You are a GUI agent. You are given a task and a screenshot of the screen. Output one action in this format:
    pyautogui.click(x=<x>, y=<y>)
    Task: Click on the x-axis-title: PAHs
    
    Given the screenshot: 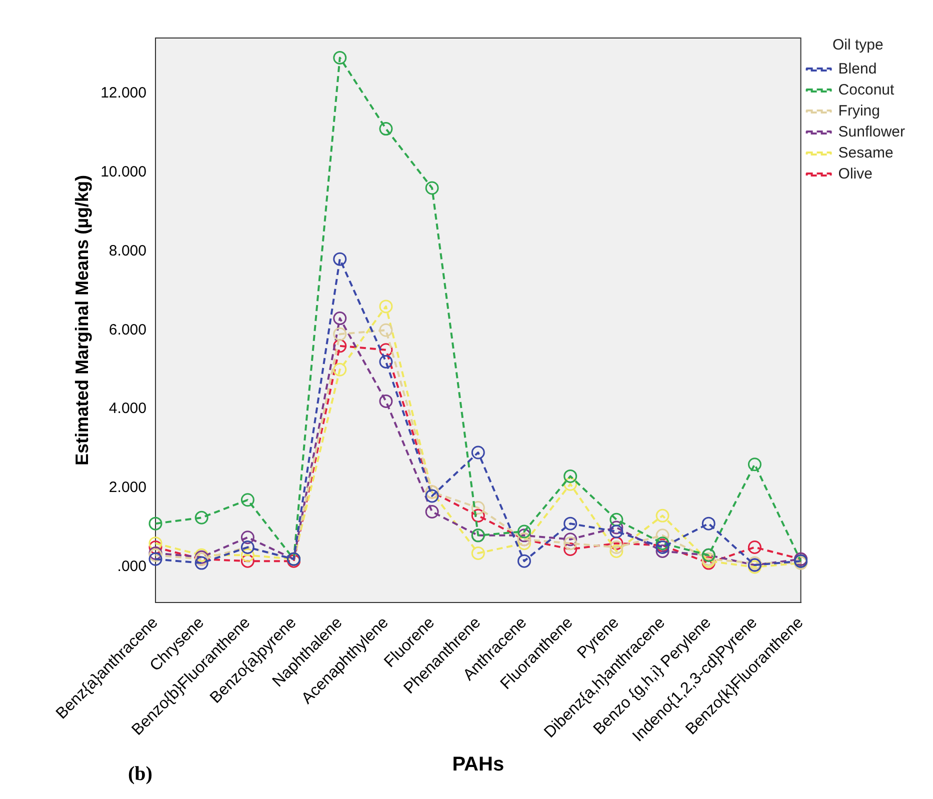 What is the action you would take?
    pyautogui.click(x=478, y=765)
    